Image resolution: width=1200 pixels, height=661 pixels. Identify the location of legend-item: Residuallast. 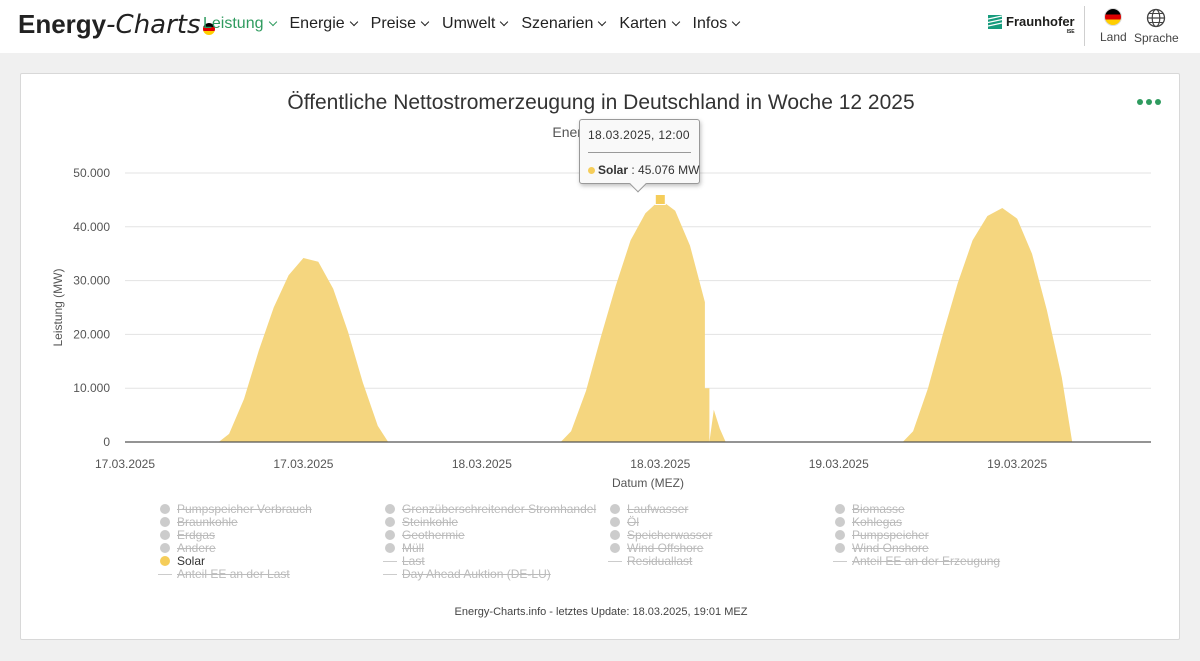
(650, 561).